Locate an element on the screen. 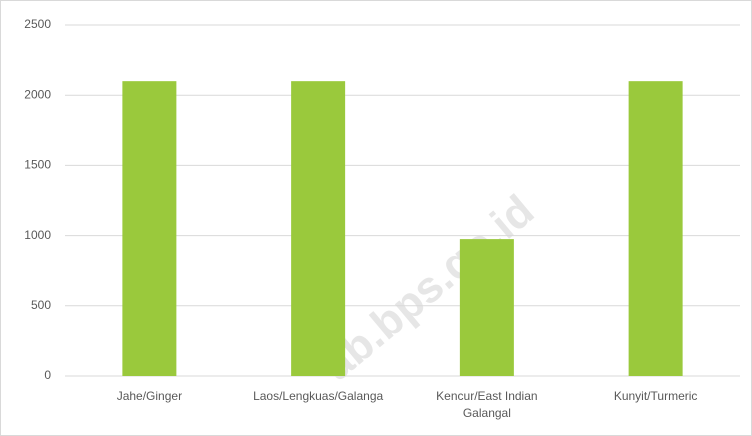 This screenshot has width=752, height=436. x-tick-label: Jahe/Ginger is located at coordinates (149, 396).